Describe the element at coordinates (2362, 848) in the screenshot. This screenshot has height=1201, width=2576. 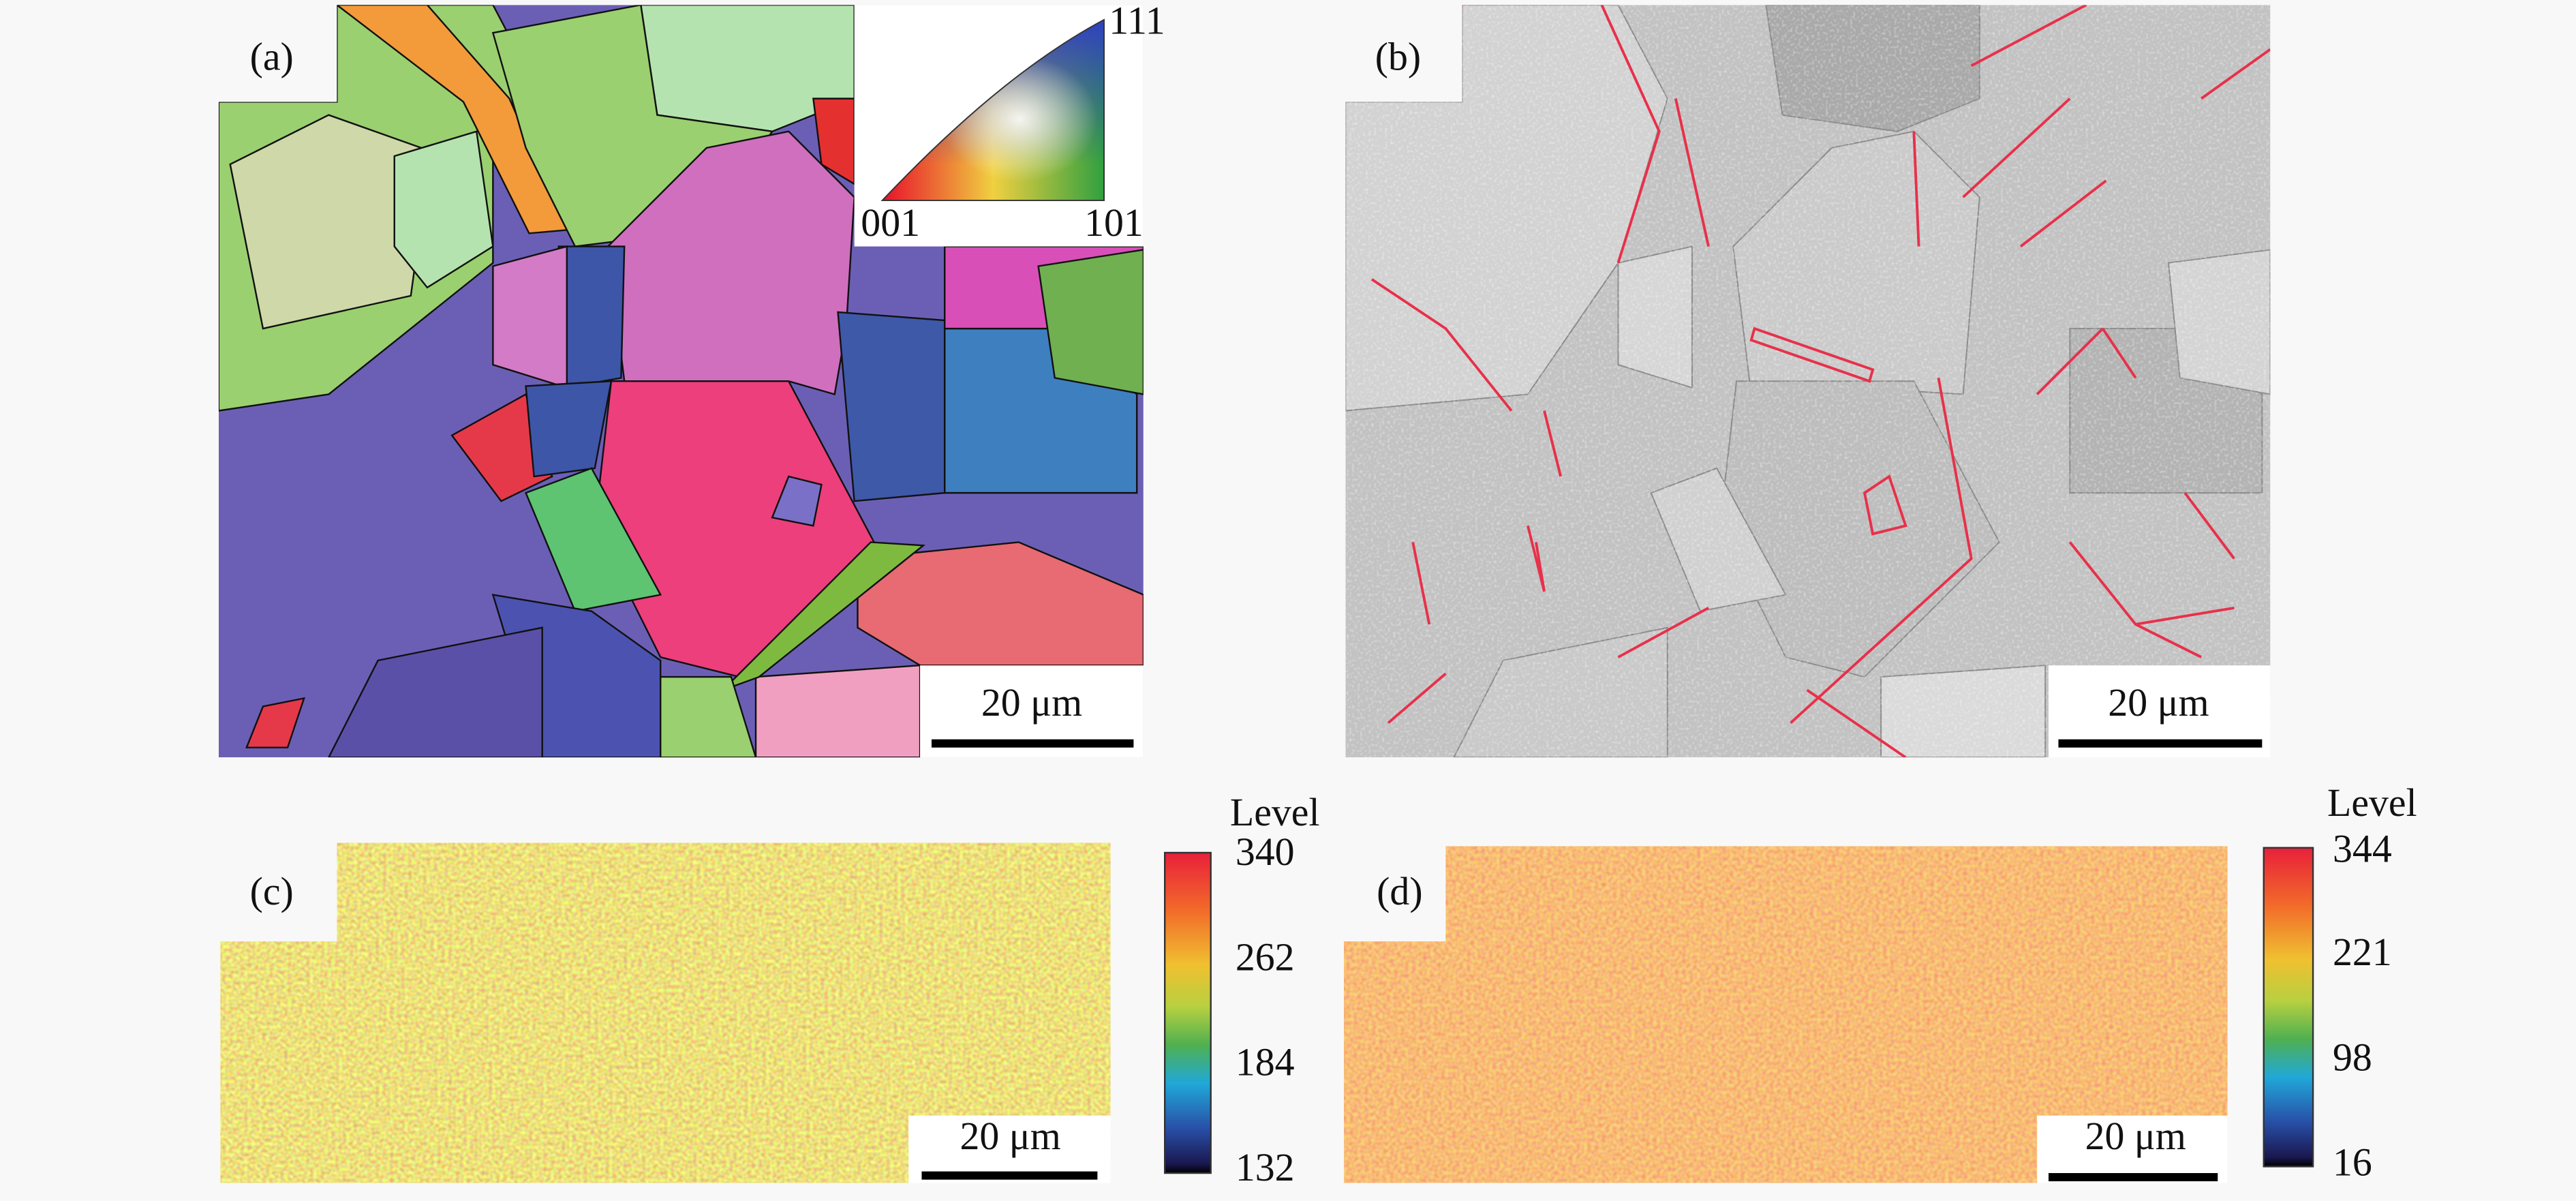
I see `colorbar-tick-label: 344` at that location.